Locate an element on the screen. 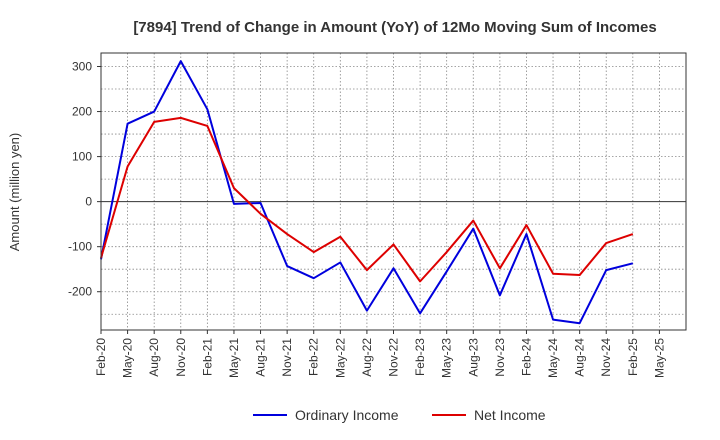 The image size is (720, 440). y-tick-label: 300 is located at coordinates (82, 67).